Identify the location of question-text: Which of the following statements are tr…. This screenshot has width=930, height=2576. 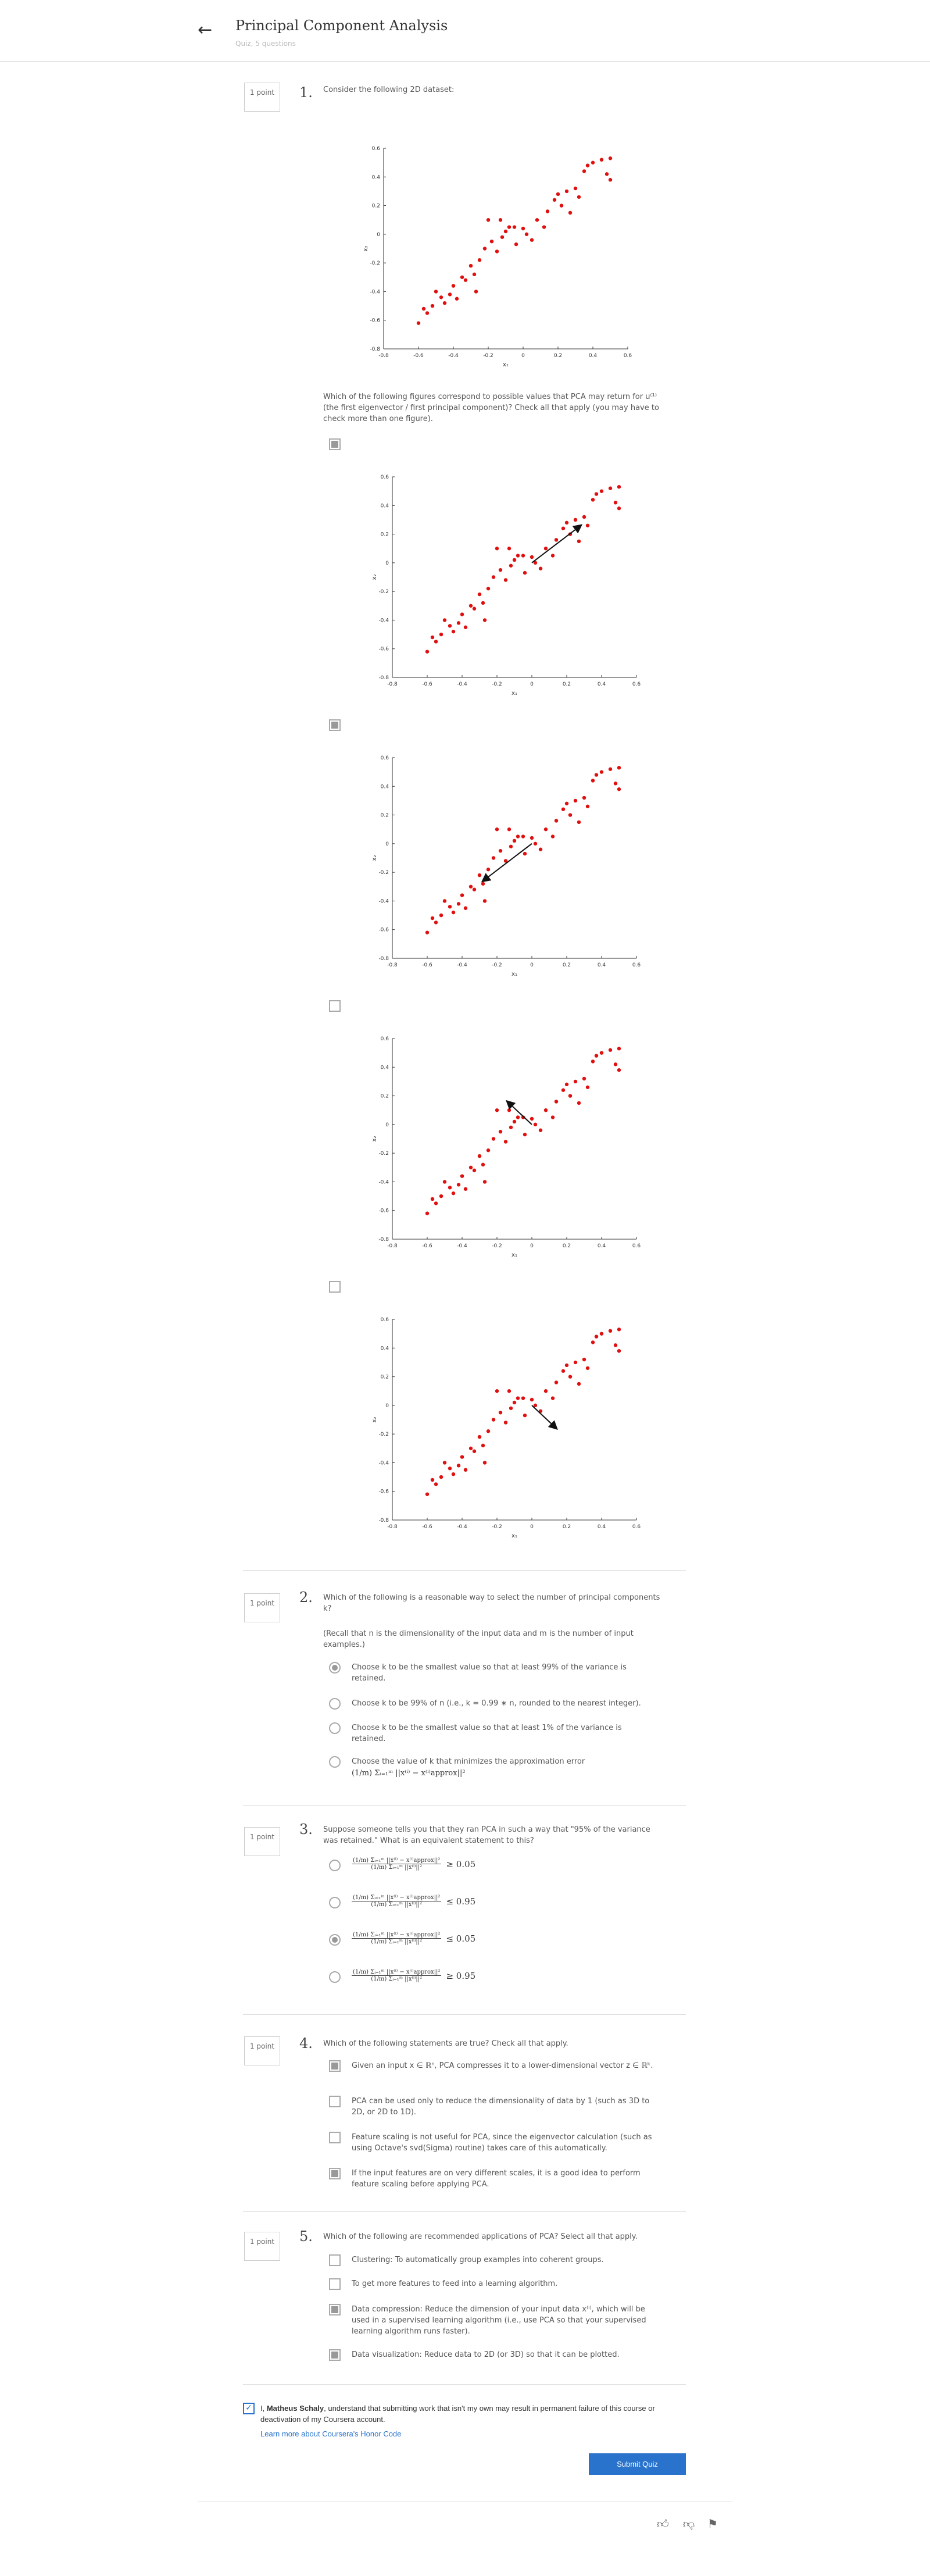
(446, 2044).